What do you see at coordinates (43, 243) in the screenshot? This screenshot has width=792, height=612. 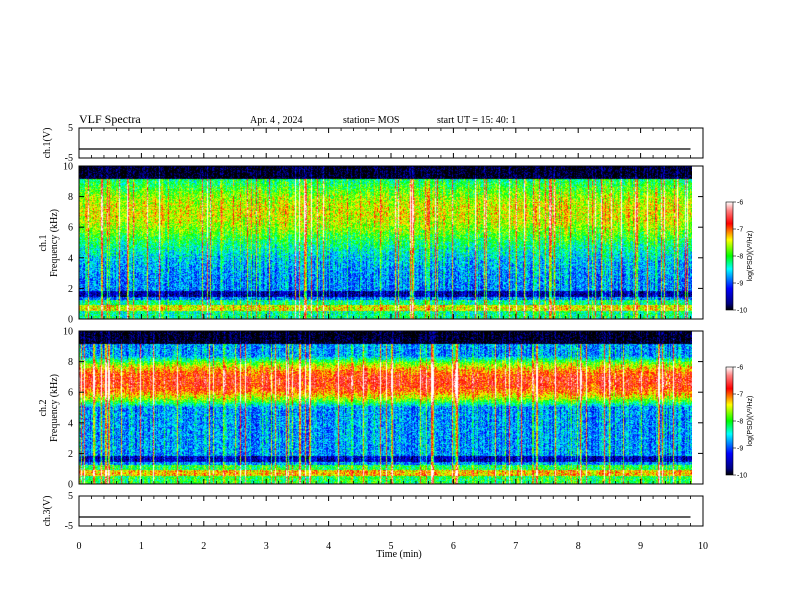 I see `ch1-channel-label: ch.1` at bounding box center [43, 243].